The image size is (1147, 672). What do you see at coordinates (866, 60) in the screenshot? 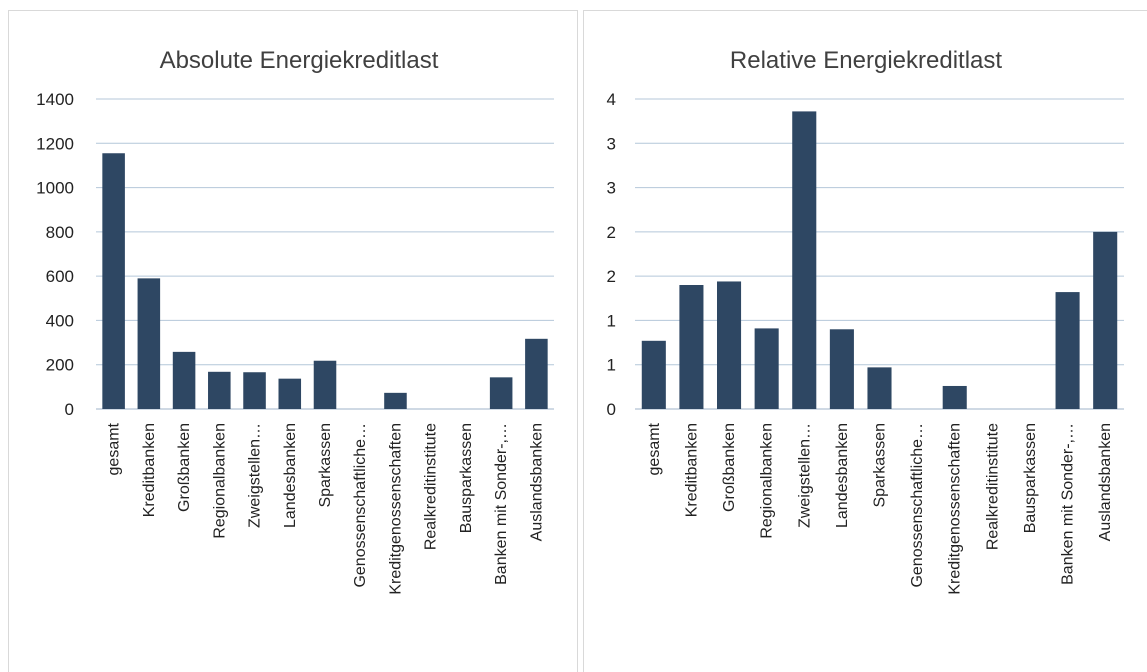
I see `chart-title: Relative Energiekreditlast` at bounding box center [866, 60].